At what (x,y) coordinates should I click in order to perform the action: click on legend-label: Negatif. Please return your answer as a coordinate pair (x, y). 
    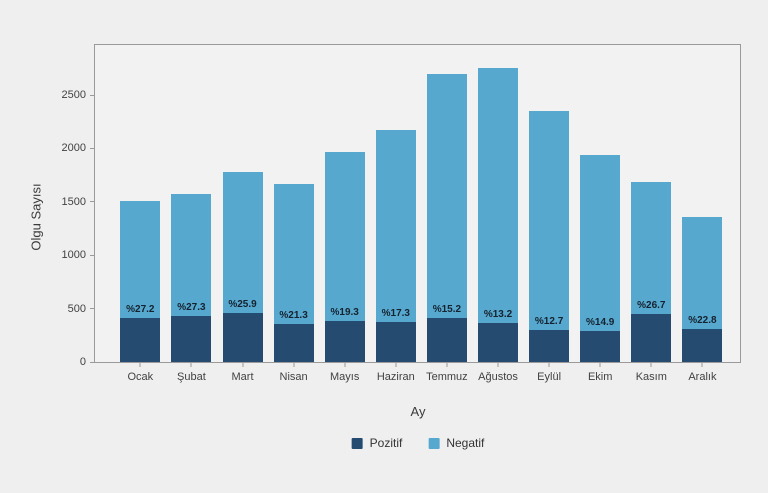
    Looking at the image, I should click on (465, 443).